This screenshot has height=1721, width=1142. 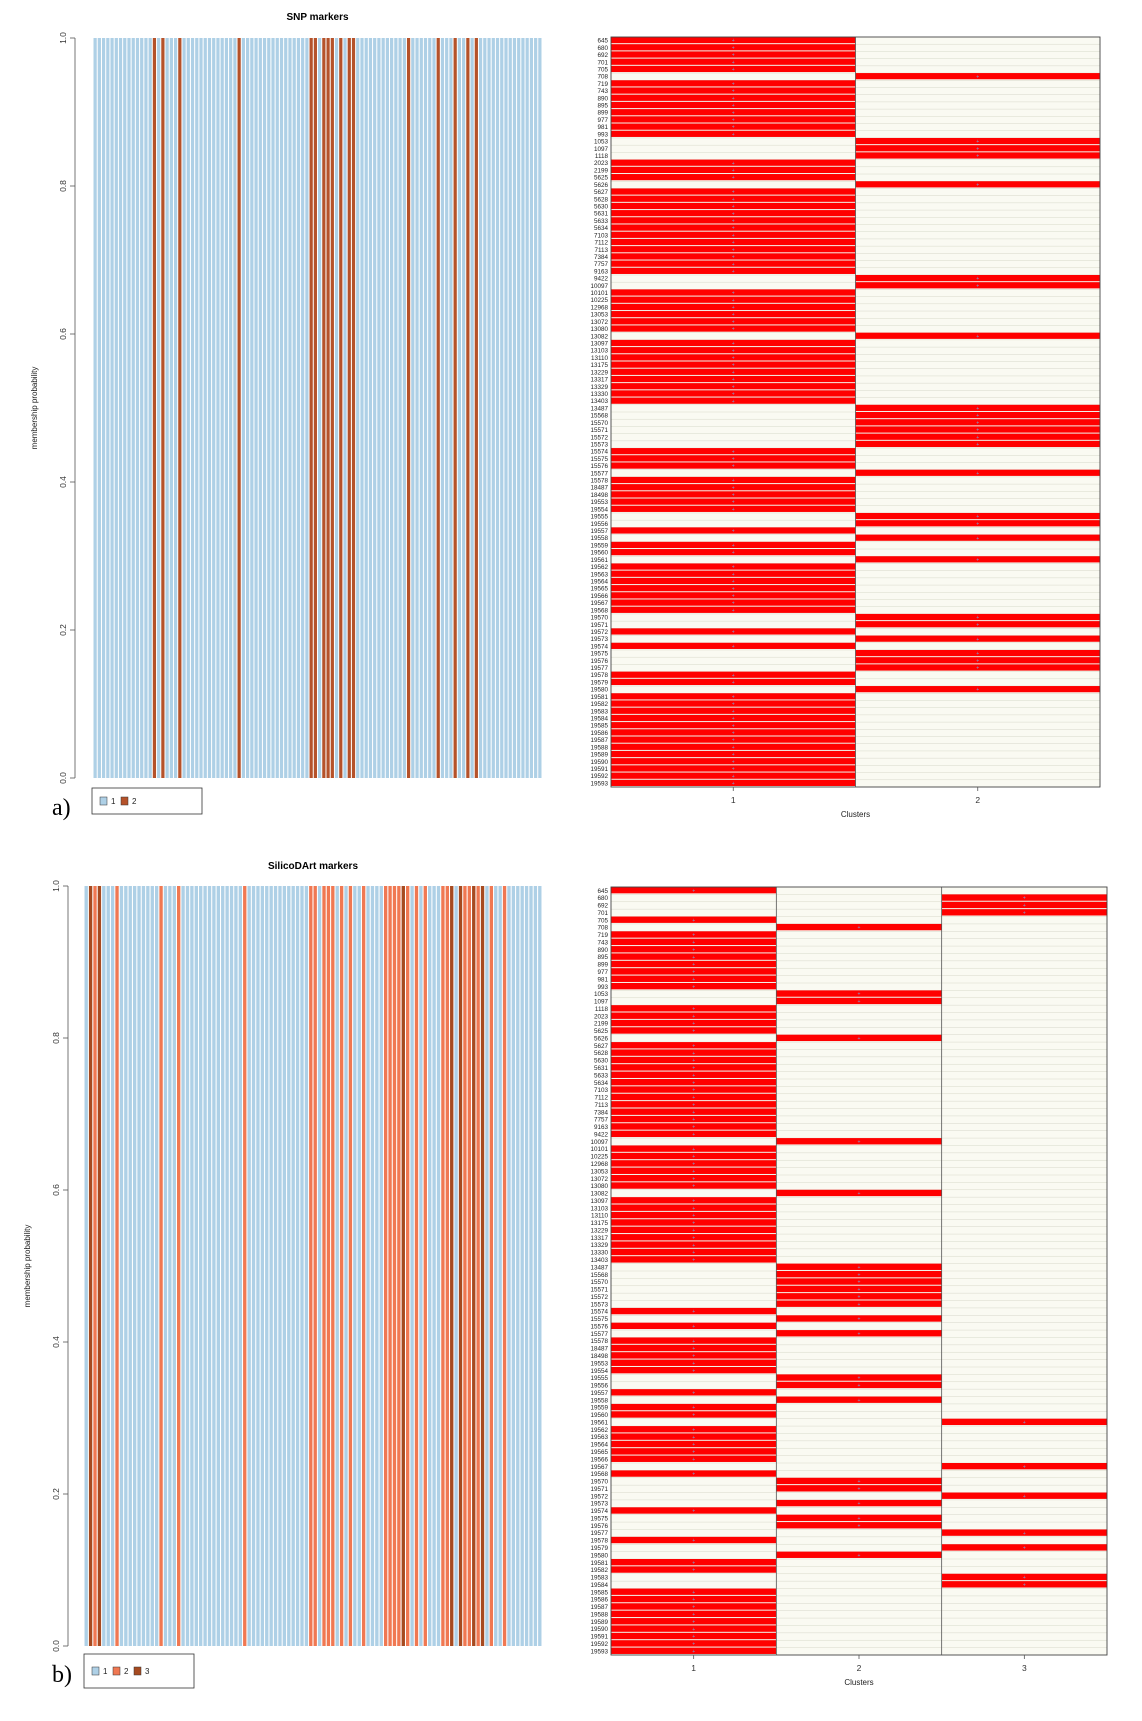 I want to click on row-label: 19555, so click(x=599, y=517).